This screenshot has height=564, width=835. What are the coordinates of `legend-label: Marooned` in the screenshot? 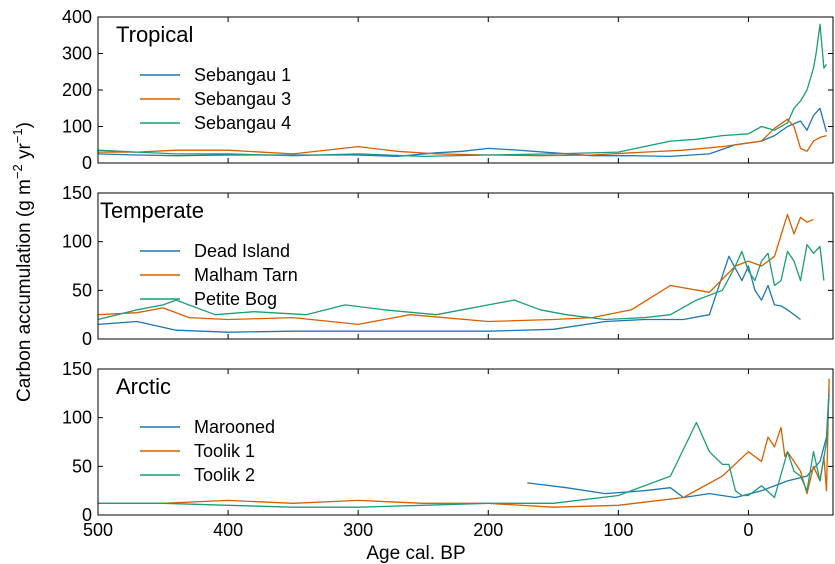 It's located at (234, 427).